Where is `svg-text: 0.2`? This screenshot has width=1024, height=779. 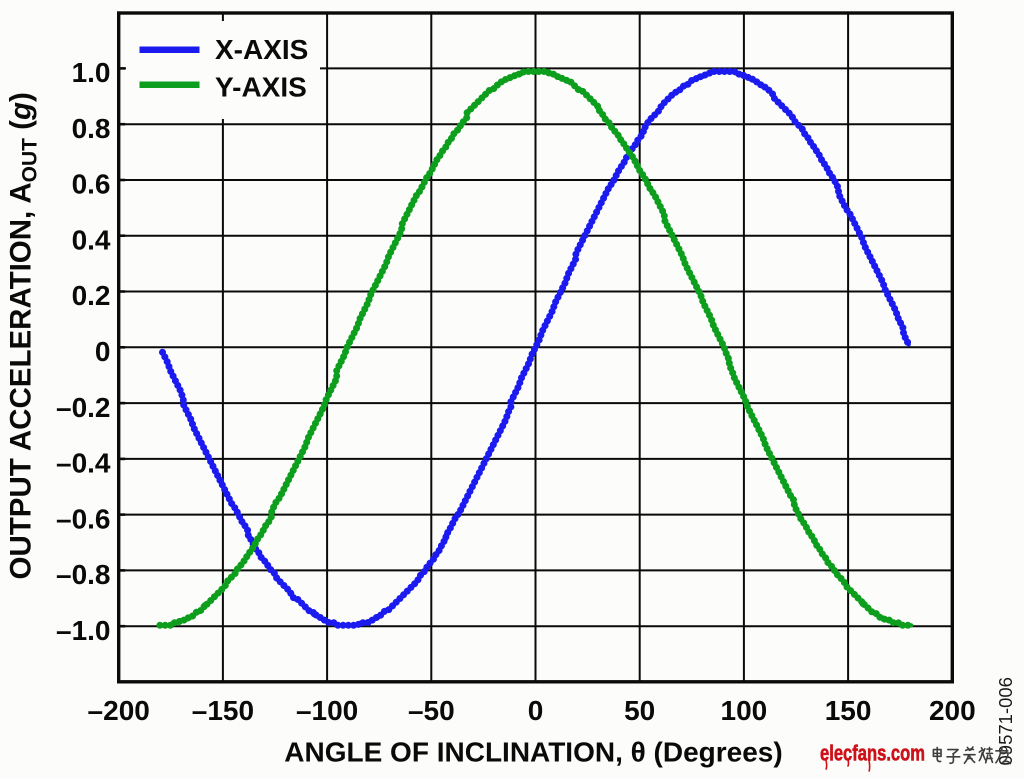 svg-text: 0.2 is located at coordinates (91, 295).